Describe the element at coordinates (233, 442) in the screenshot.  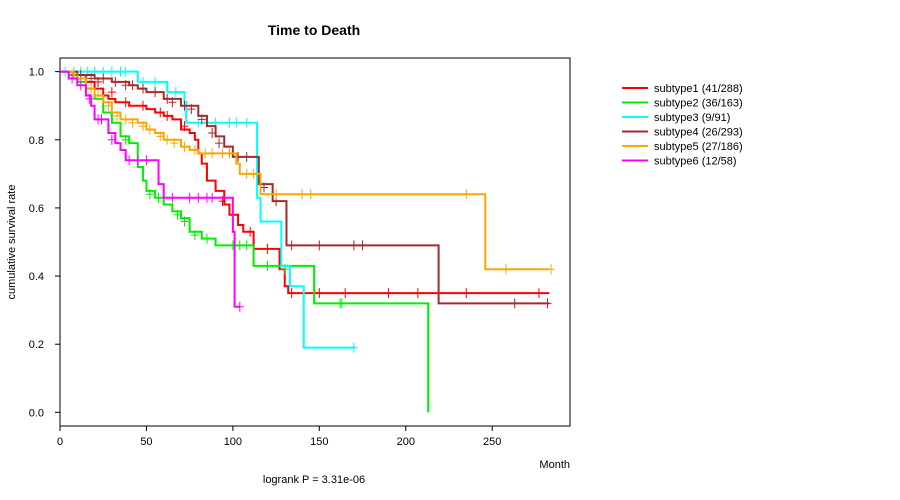
I see `x-tick-label: 100` at that location.